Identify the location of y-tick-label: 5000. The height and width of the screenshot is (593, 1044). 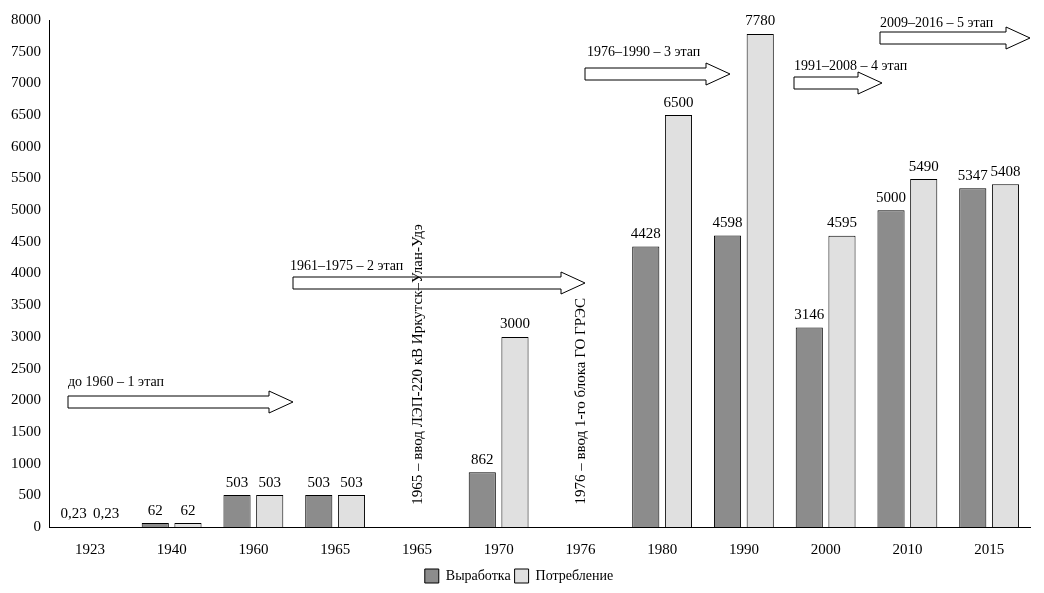
(26, 209).